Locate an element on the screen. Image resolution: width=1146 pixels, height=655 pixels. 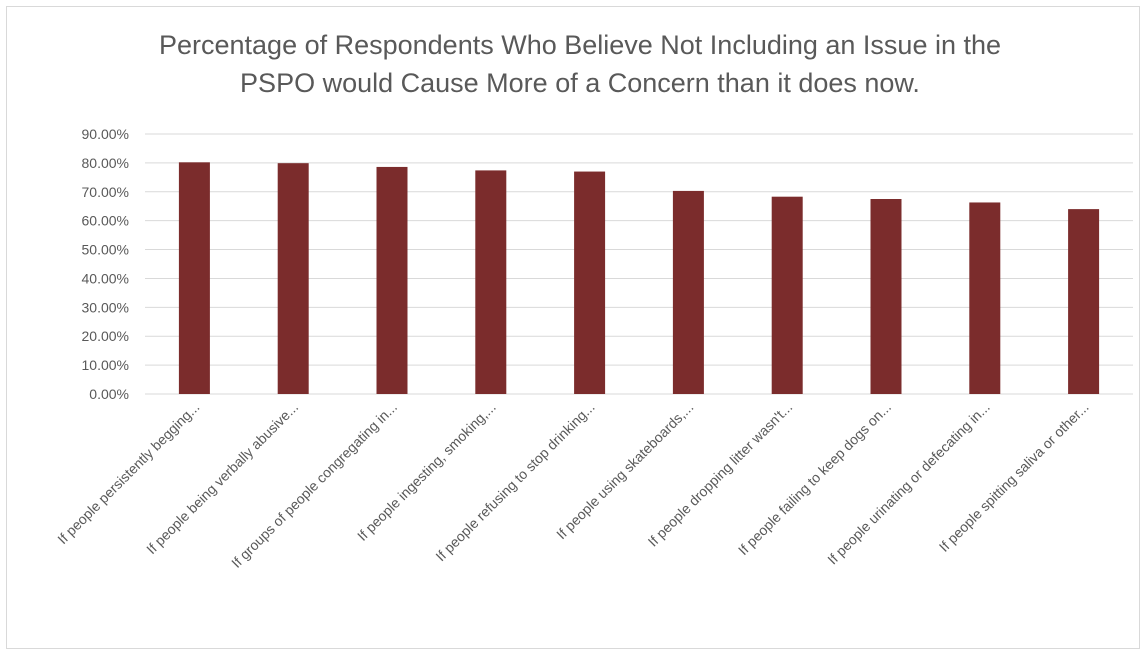
y-tick-label: 70.00% is located at coordinates (105, 192).